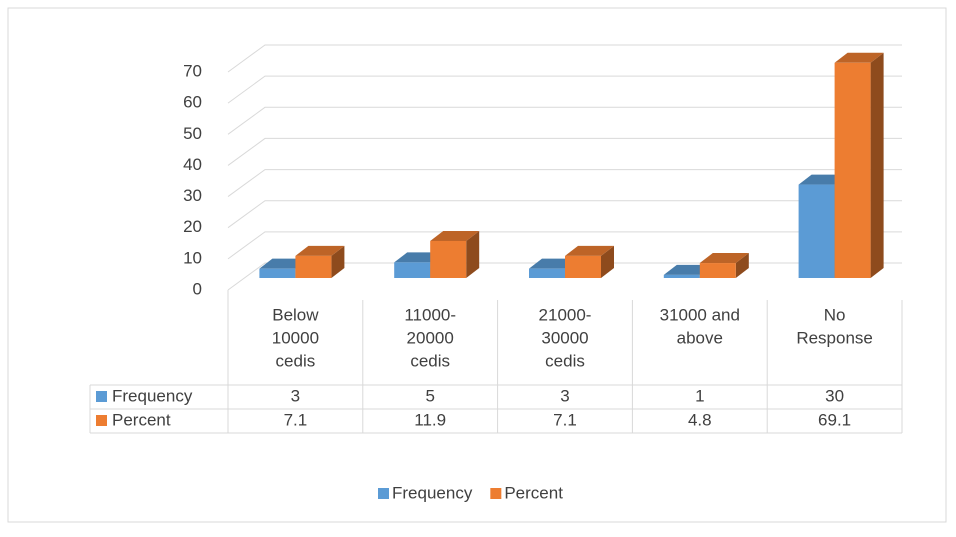  I want to click on table-cell: 30, so click(834, 395).